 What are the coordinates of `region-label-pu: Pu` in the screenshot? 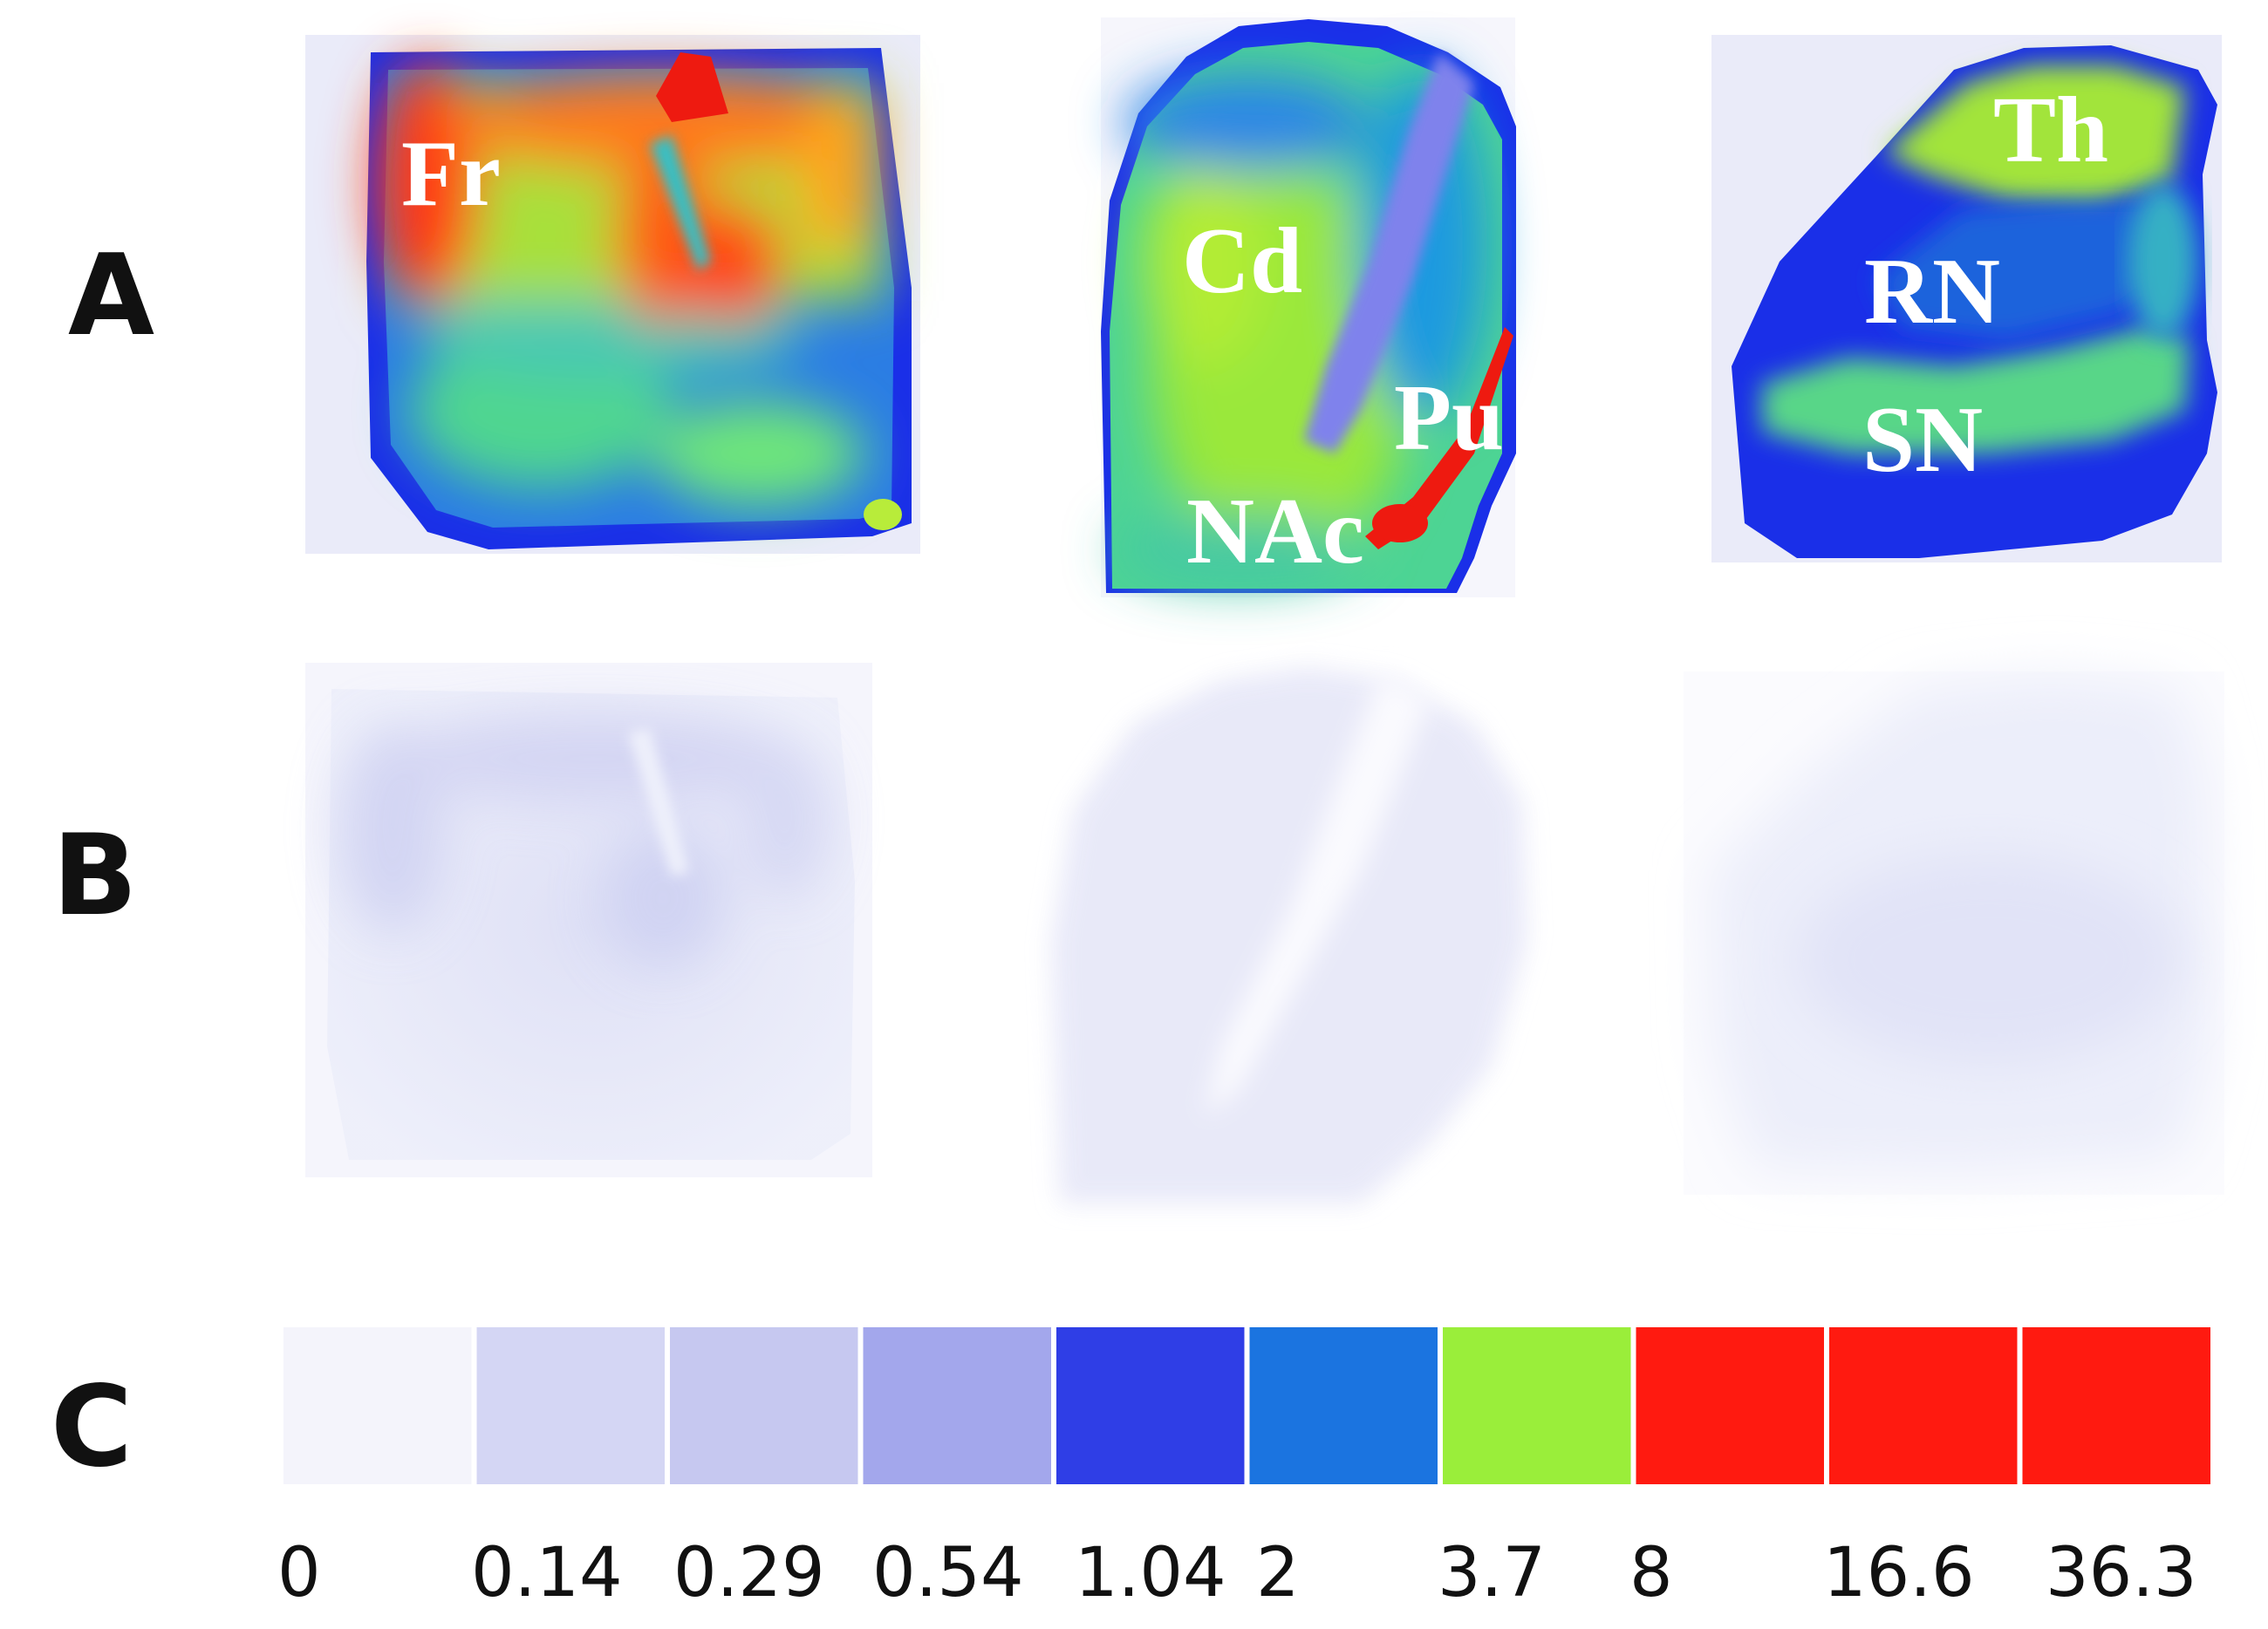 It's located at (1449, 418).